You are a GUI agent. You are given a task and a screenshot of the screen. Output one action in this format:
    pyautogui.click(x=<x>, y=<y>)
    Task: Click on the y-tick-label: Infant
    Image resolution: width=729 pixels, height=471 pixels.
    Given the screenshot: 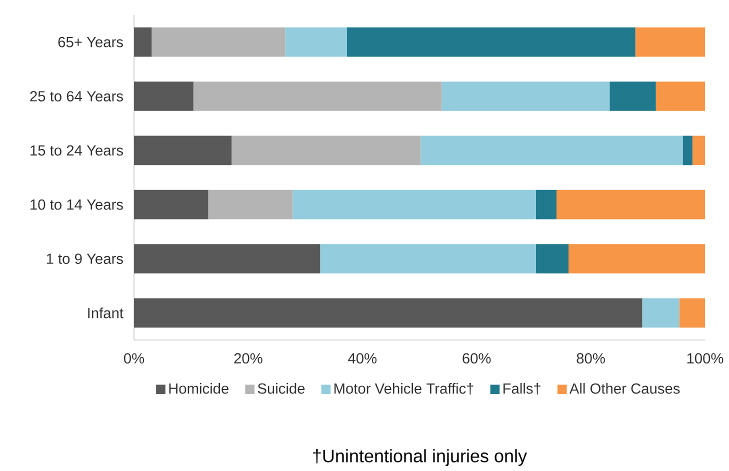 What is the action you would take?
    pyautogui.click(x=106, y=313)
    